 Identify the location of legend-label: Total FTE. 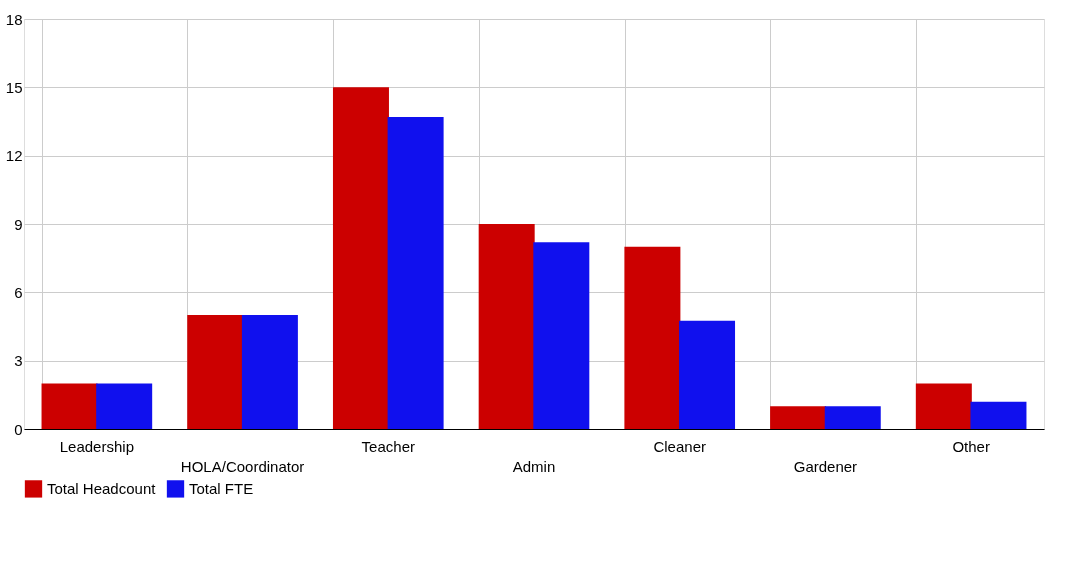
(221, 488).